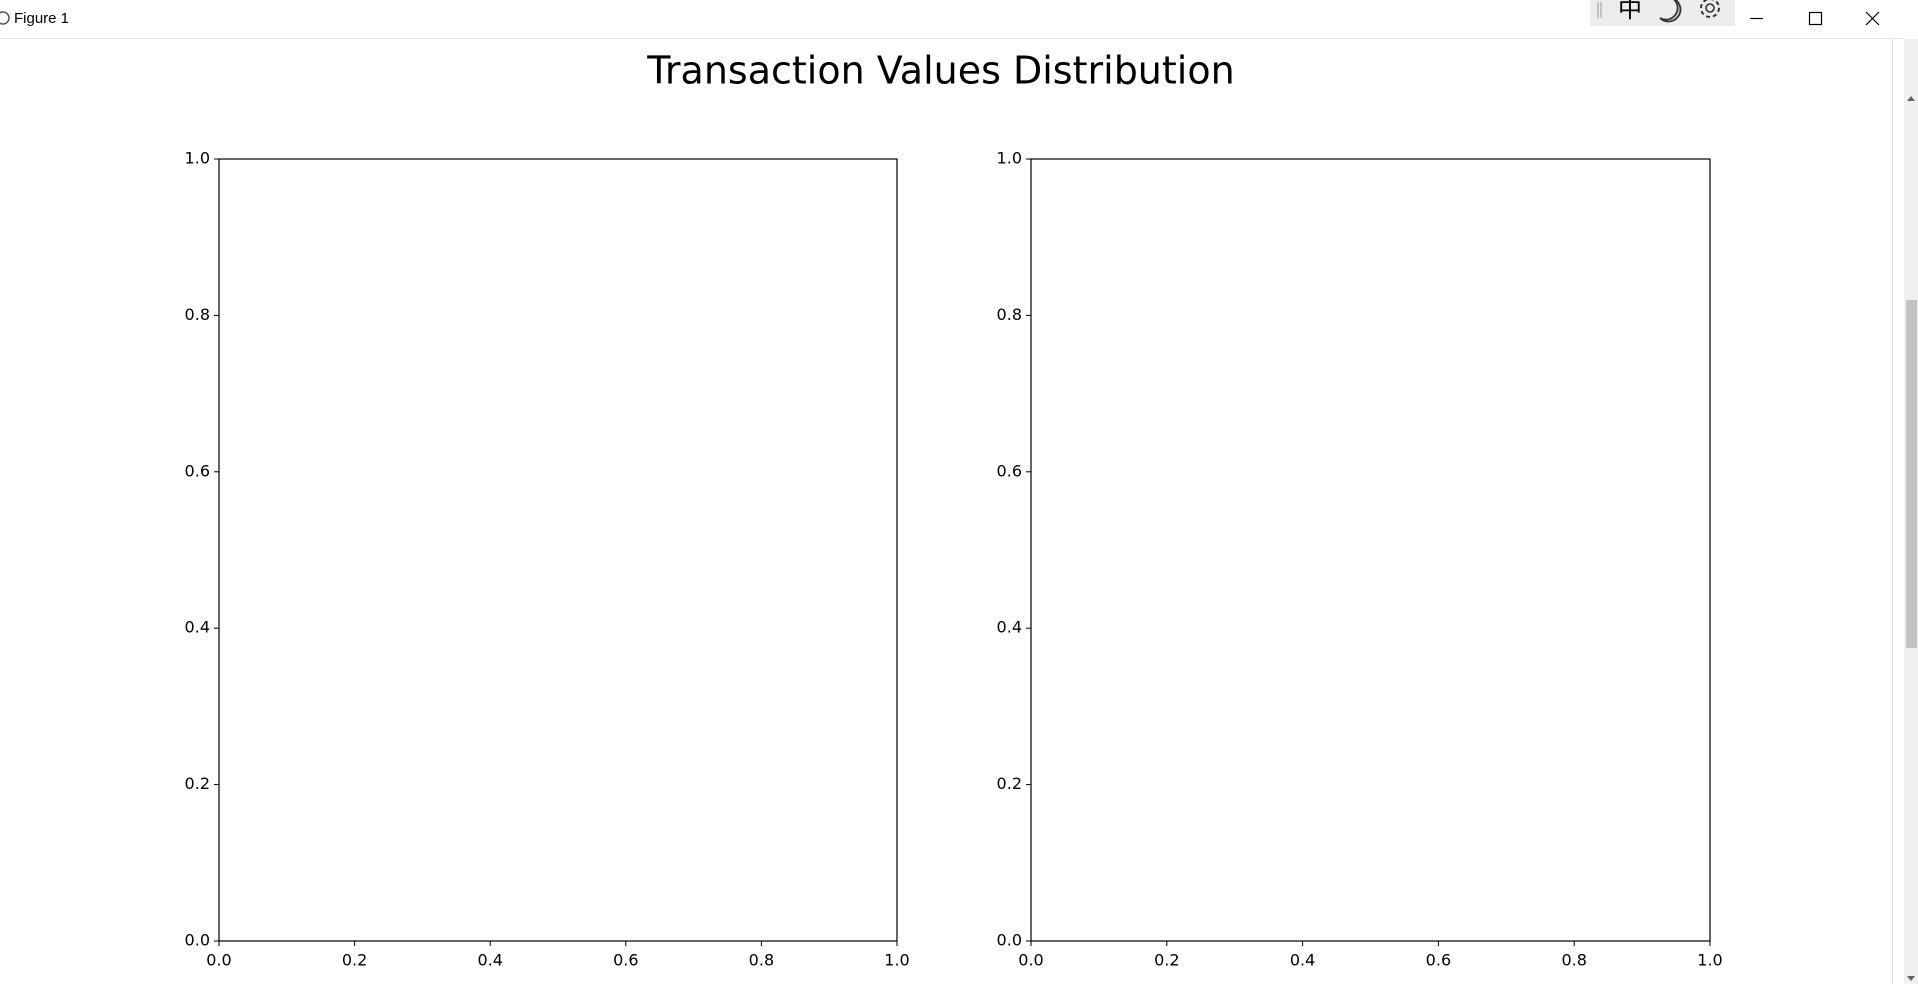 The width and height of the screenshot is (1918, 988). Describe the element at coordinates (1630, 11) in the screenshot. I see `ime-mode: 中` at that location.